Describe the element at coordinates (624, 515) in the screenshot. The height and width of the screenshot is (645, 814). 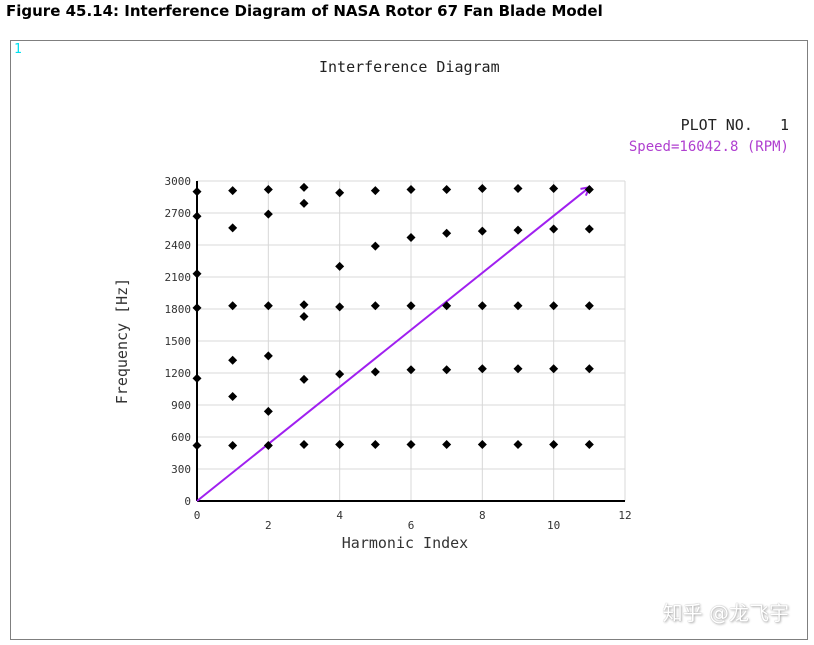
I see `x-tick-label-6: 12` at that location.